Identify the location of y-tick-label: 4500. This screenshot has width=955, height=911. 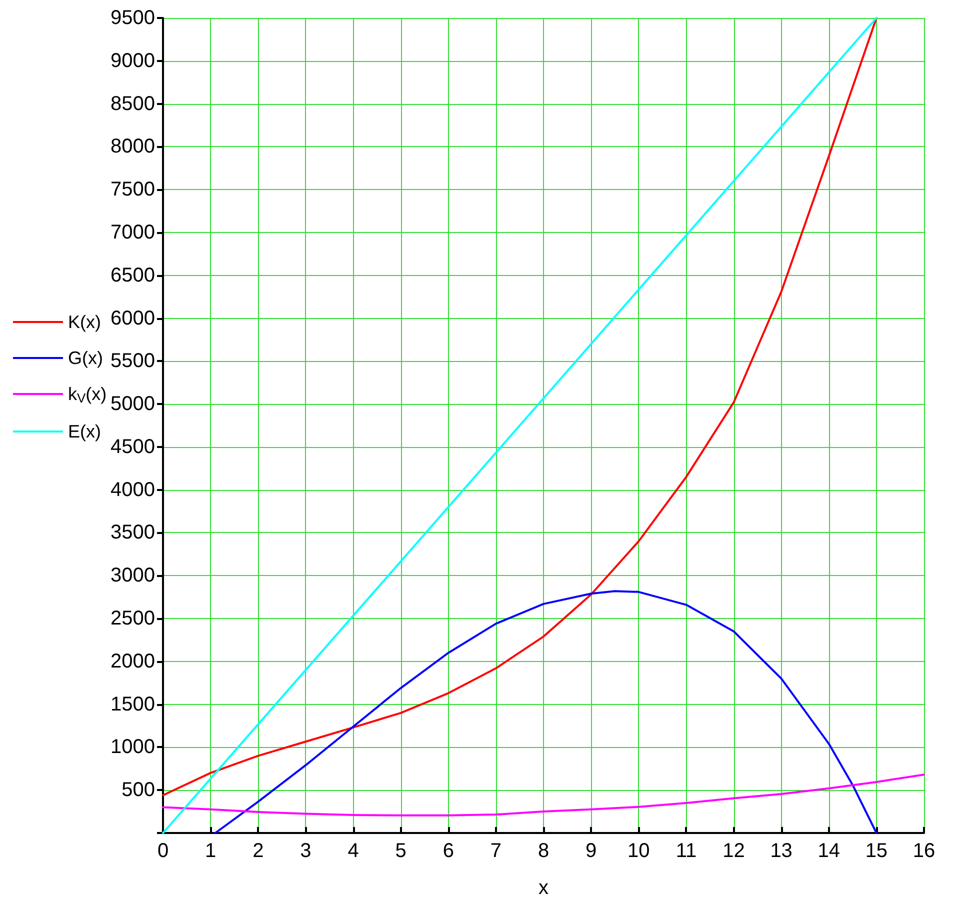
(132, 447).